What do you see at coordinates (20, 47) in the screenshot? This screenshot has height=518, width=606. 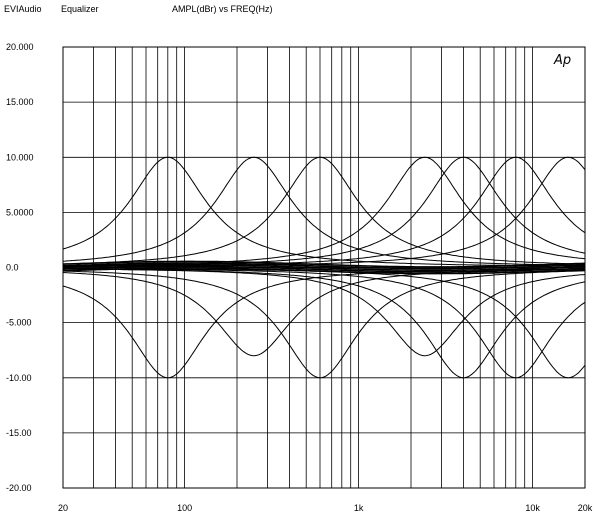 I see `y-tick-label: 20.000` at bounding box center [20, 47].